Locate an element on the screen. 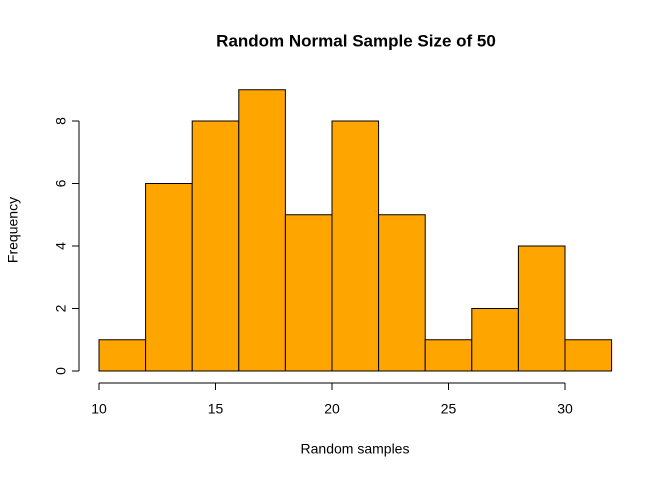 The height and width of the screenshot is (480, 672). chart-title: Random Normal Sample Size of 50 is located at coordinates (356, 40).